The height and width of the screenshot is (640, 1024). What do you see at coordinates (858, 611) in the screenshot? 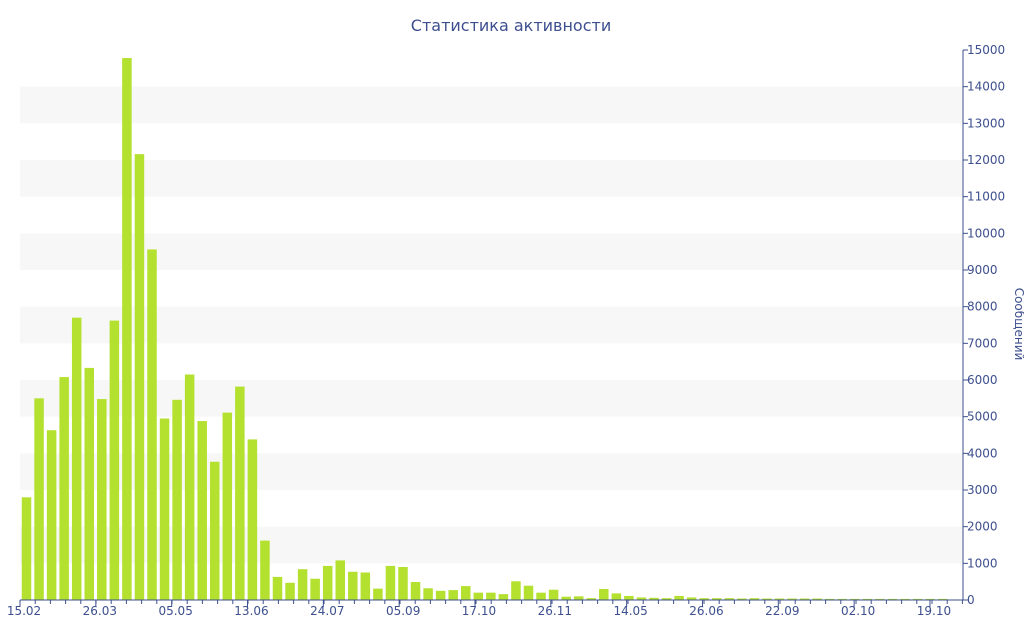
I see `x-tick-label: 02.10` at bounding box center [858, 611].